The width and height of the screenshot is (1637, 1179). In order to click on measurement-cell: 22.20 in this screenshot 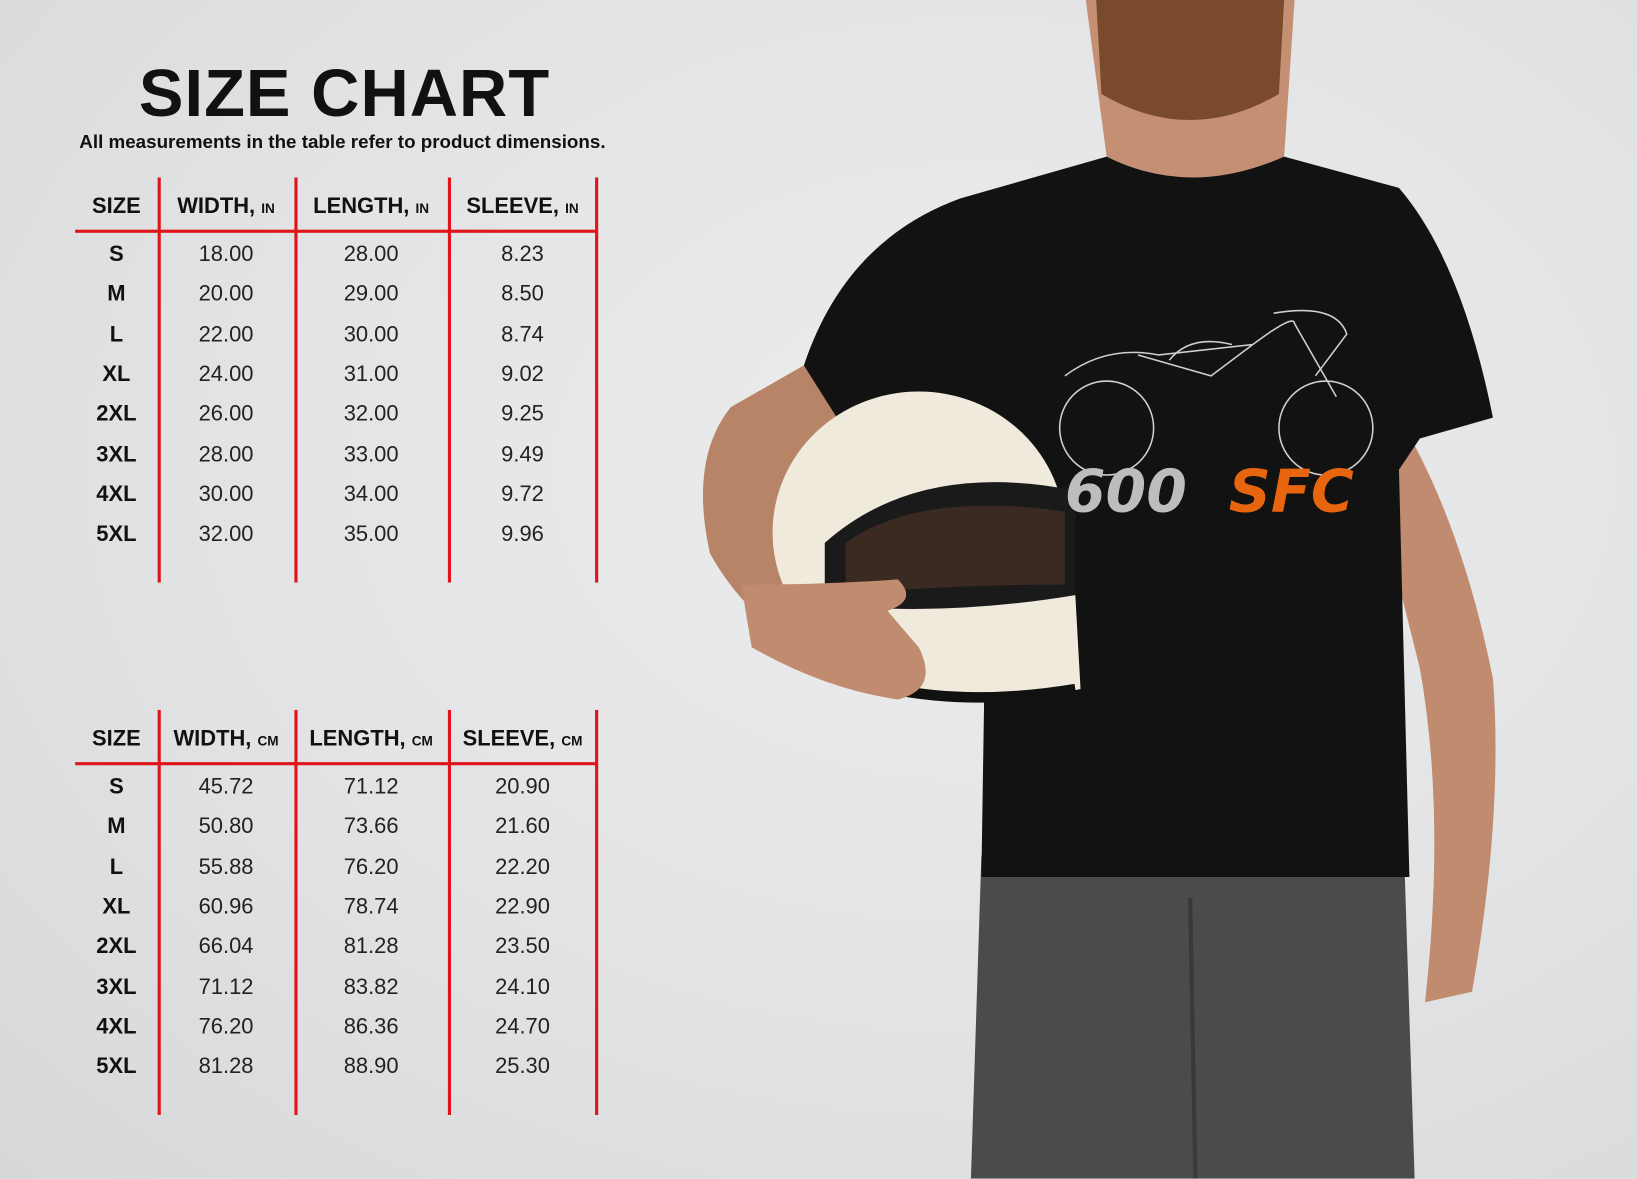, I will do `click(522, 866)`.